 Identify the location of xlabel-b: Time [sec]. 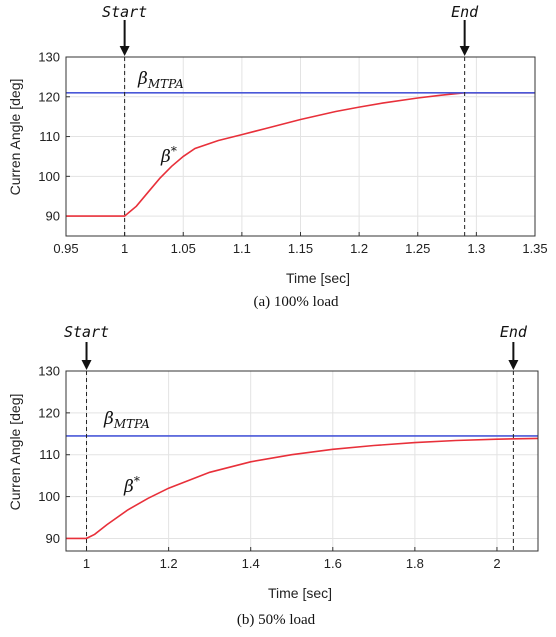
(300, 593).